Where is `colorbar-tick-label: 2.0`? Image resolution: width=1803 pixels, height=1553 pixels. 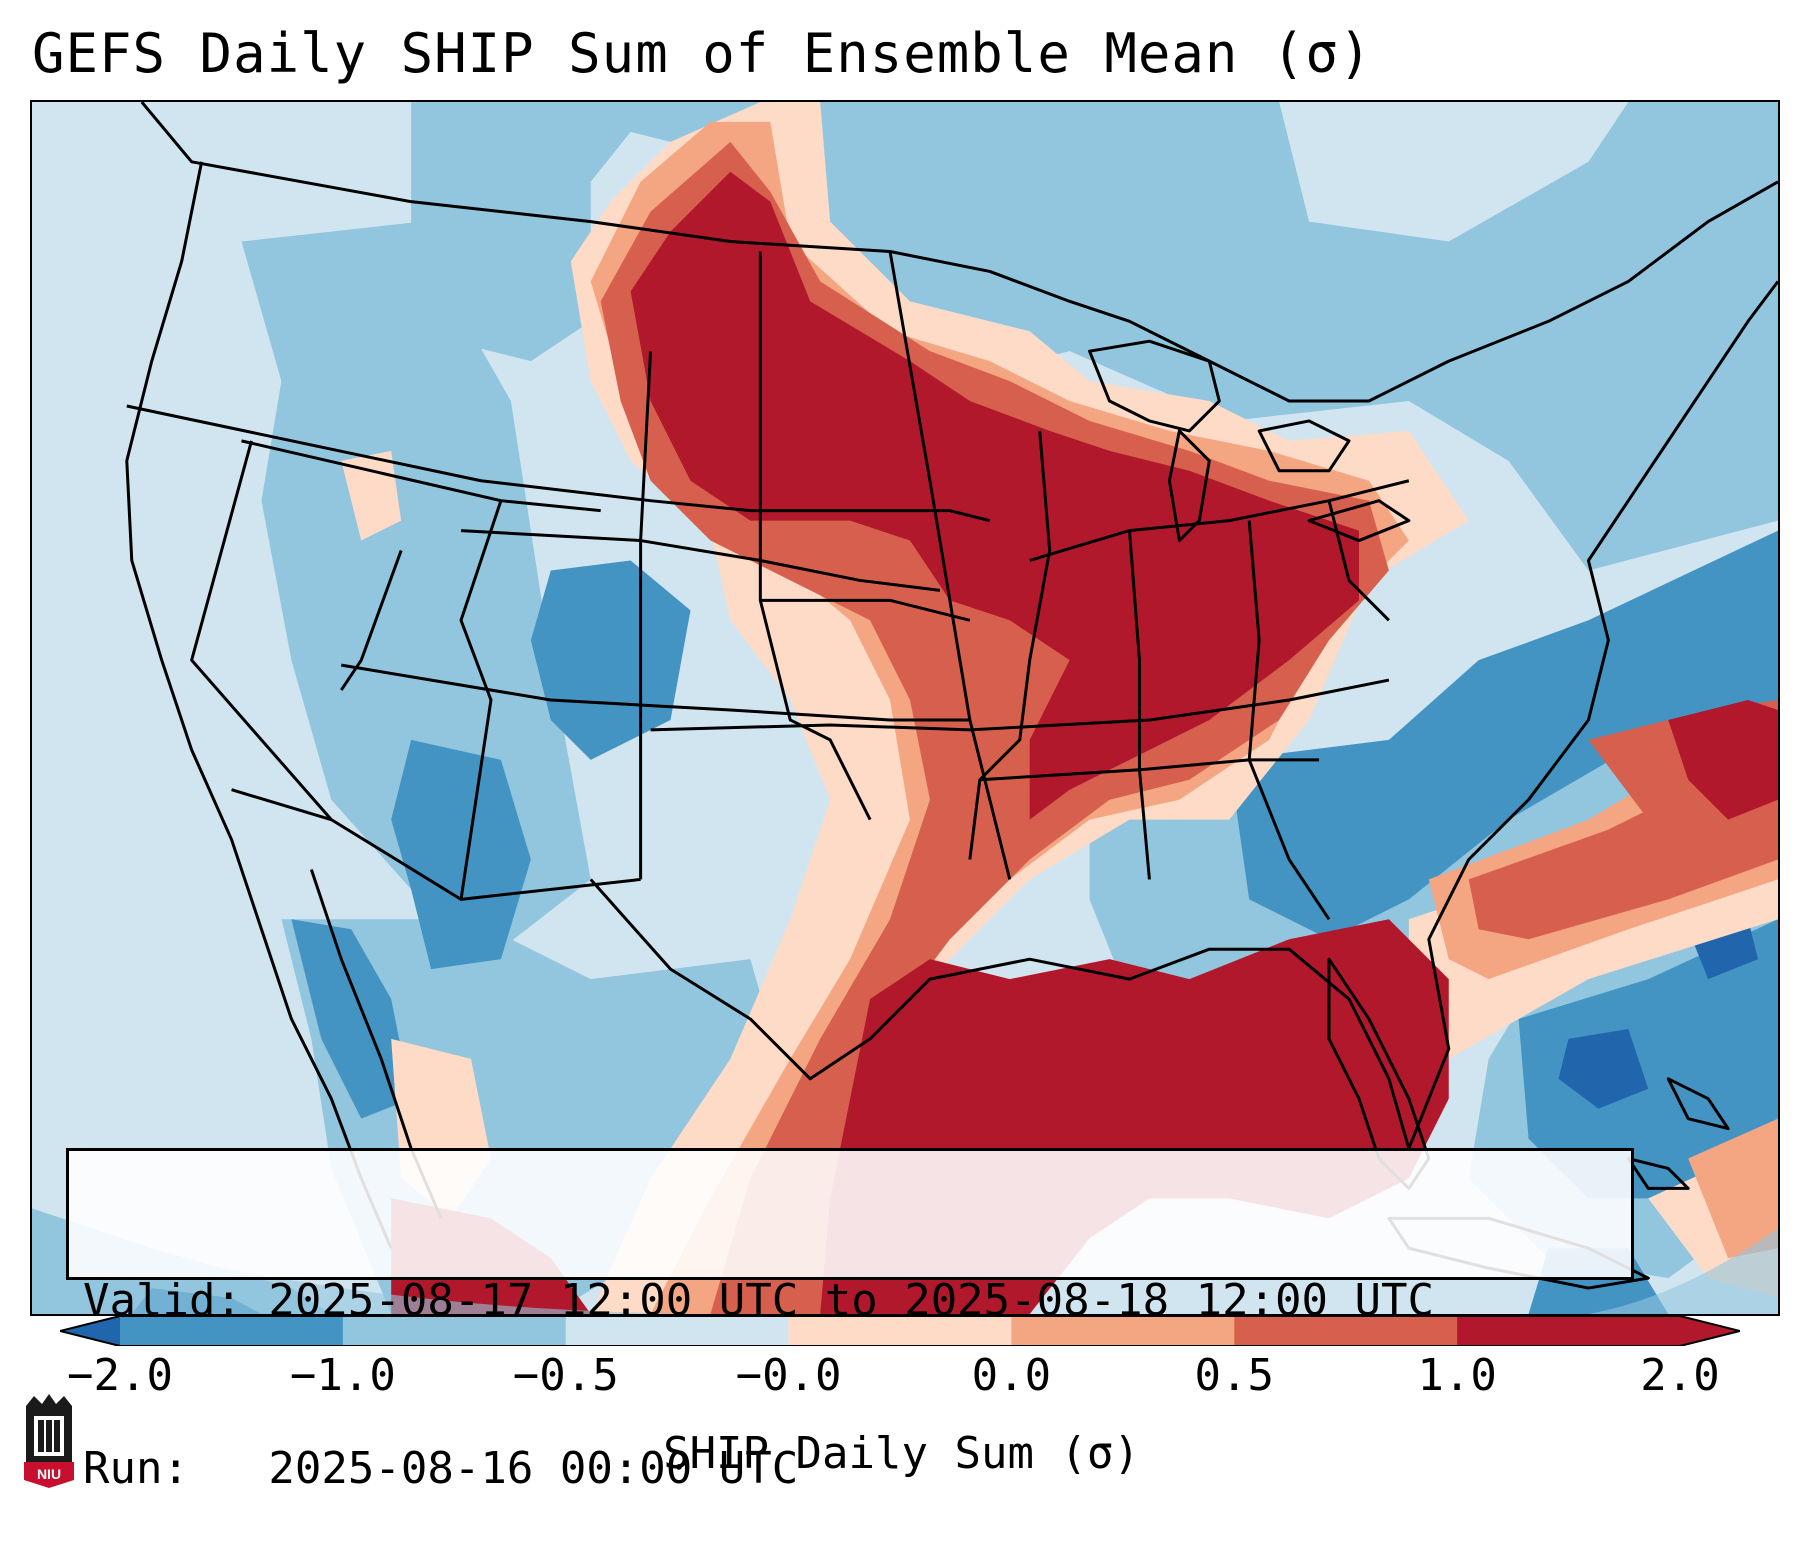 colorbar-tick-label: 2.0 is located at coordinates (1680, 1375).